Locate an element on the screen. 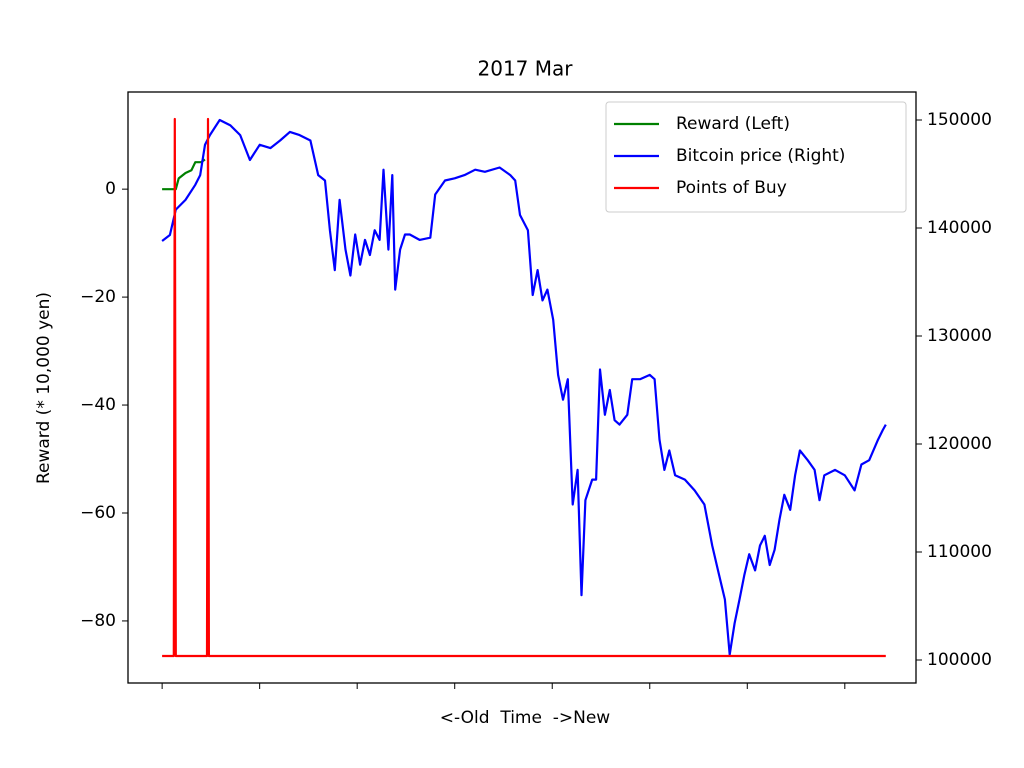  y-tick-label: −60 is located at coordinates (98, 513).